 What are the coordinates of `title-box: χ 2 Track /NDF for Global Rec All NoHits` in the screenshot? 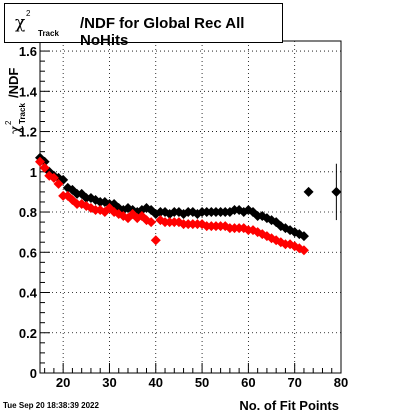 It's located at (143, 26).